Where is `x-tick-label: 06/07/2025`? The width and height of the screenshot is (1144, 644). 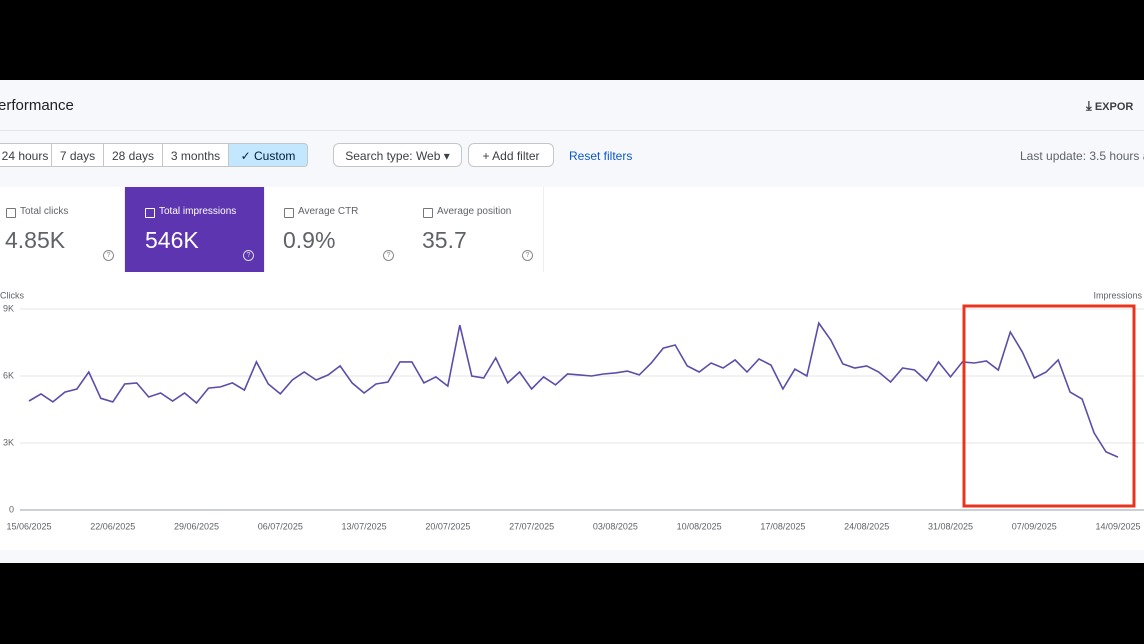
x-tick-label: 06/07/2025 is located at coordinates (280, 526).